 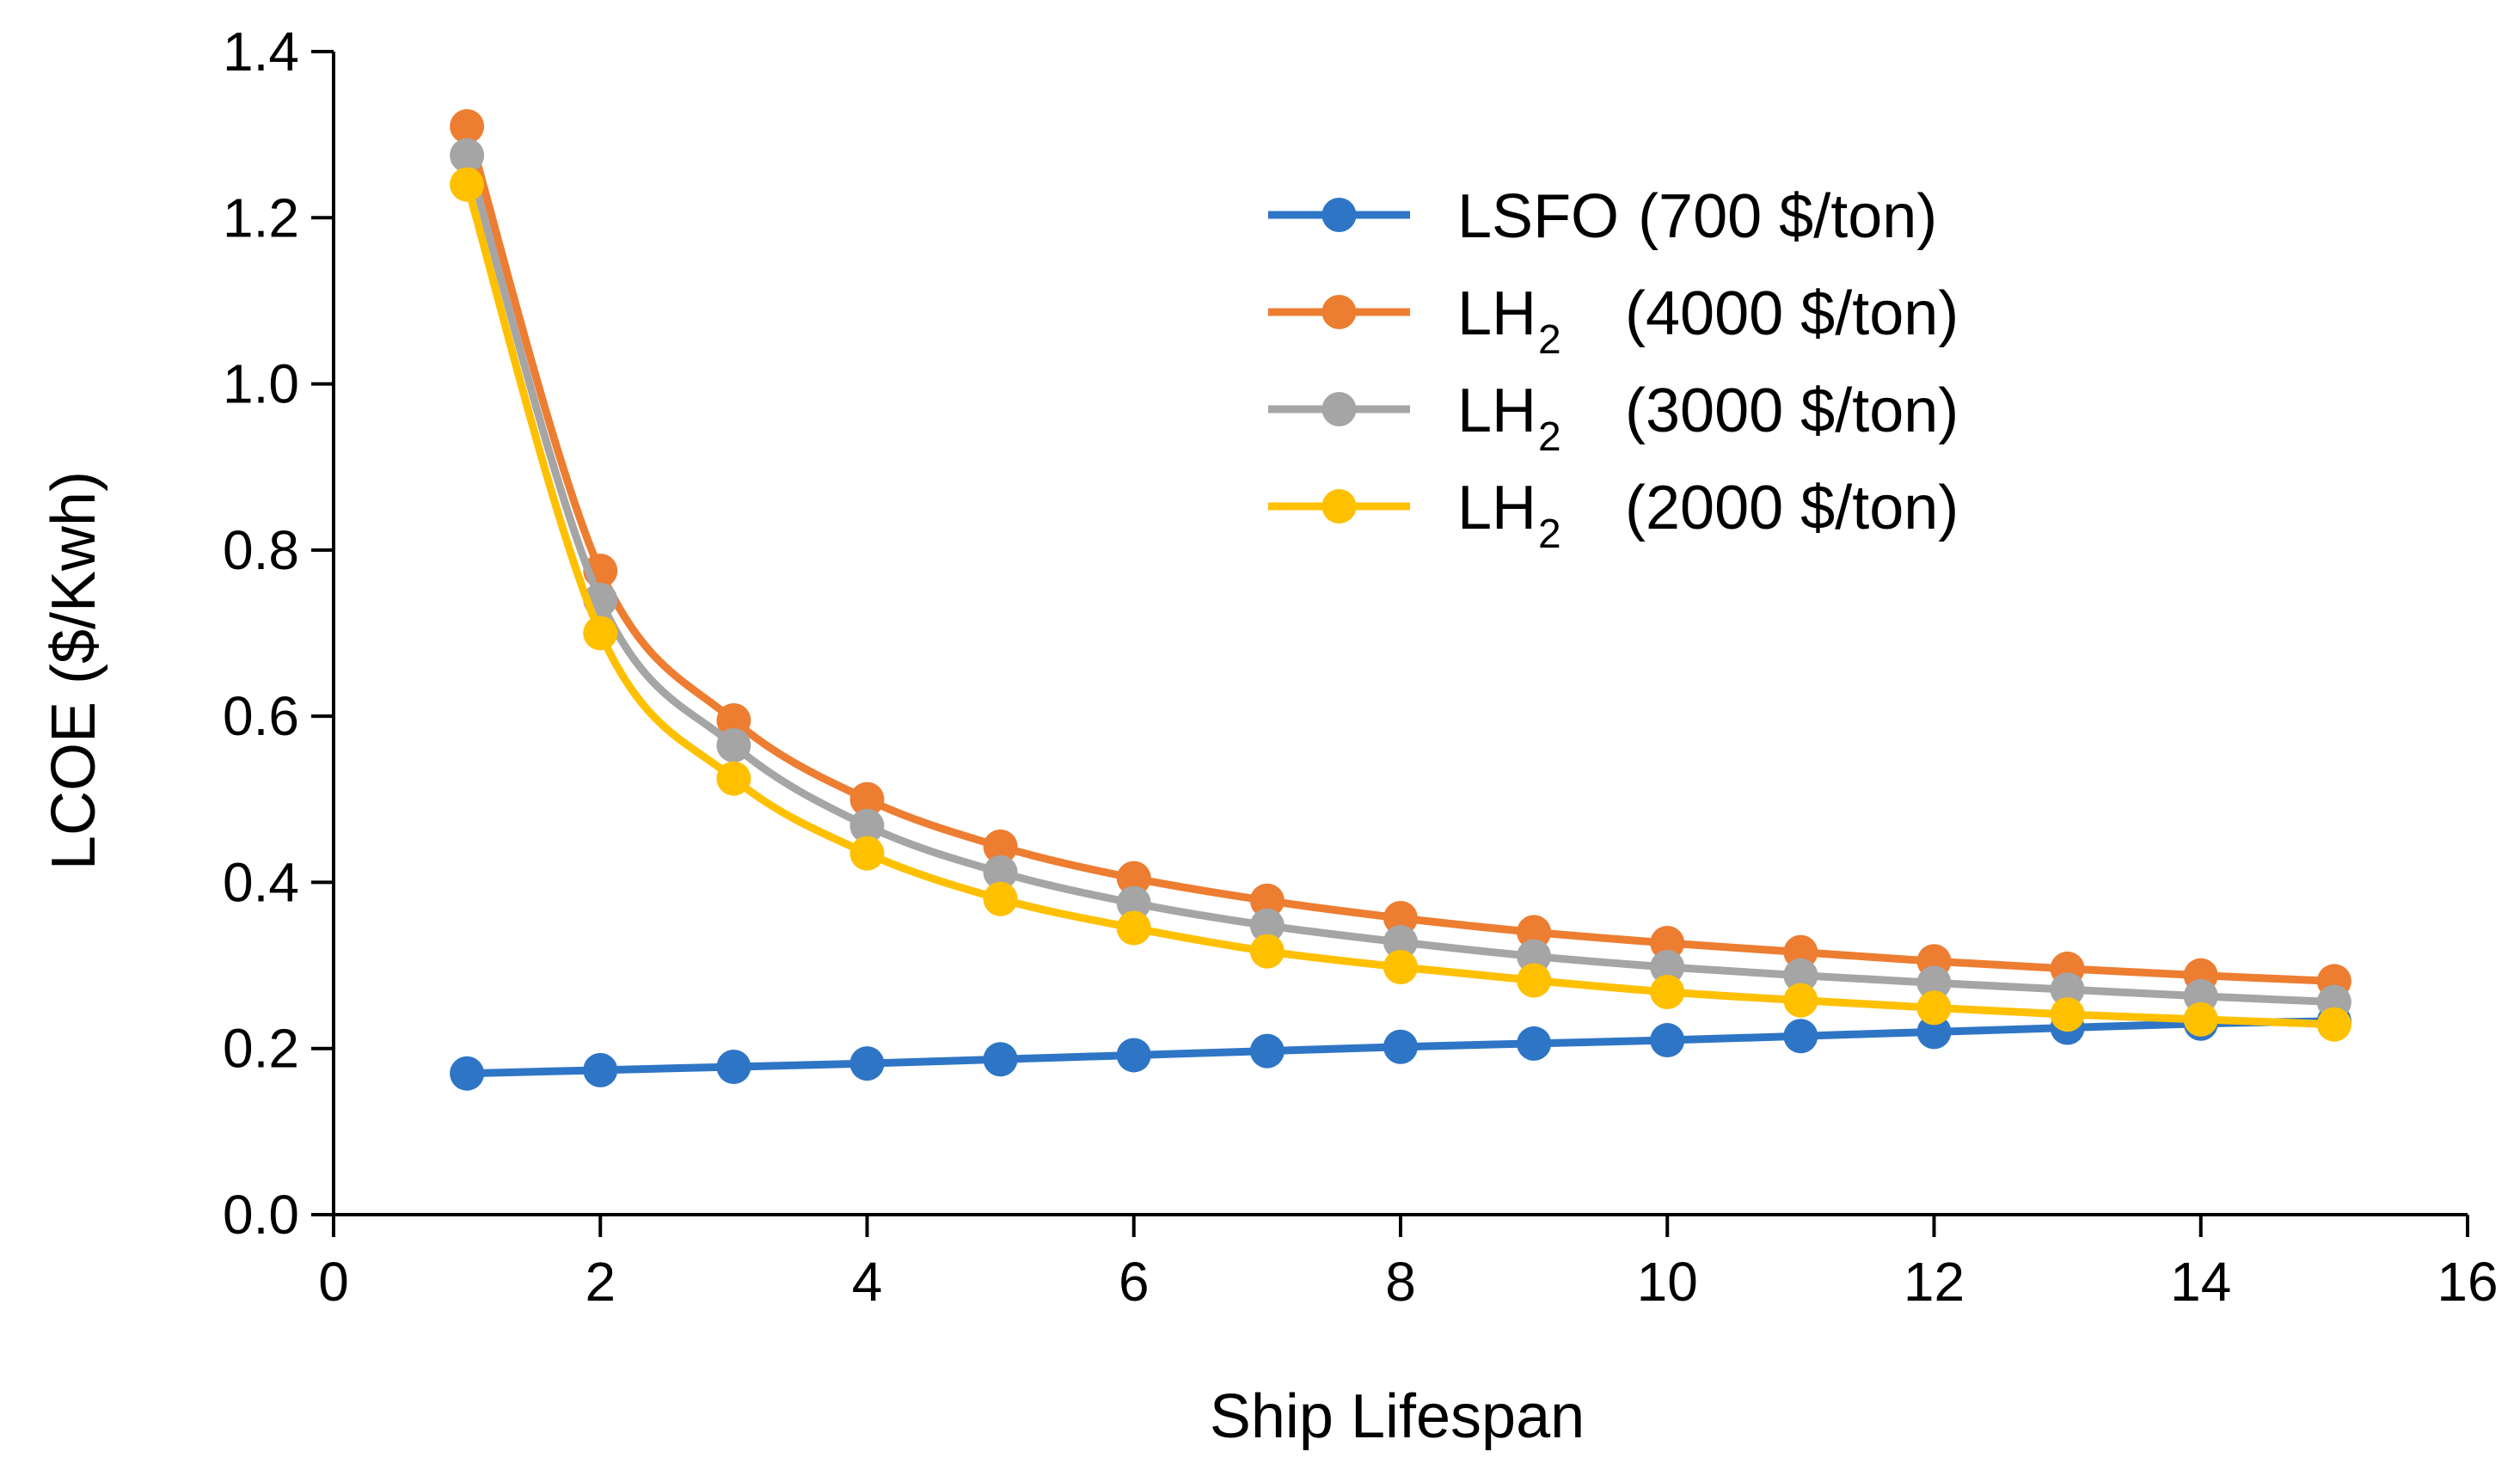 What do you see at coordinates (1792, 508) in the screenshot?
I see `legend-price: (2000 $/ton)` at bounding box center [1792, 508].